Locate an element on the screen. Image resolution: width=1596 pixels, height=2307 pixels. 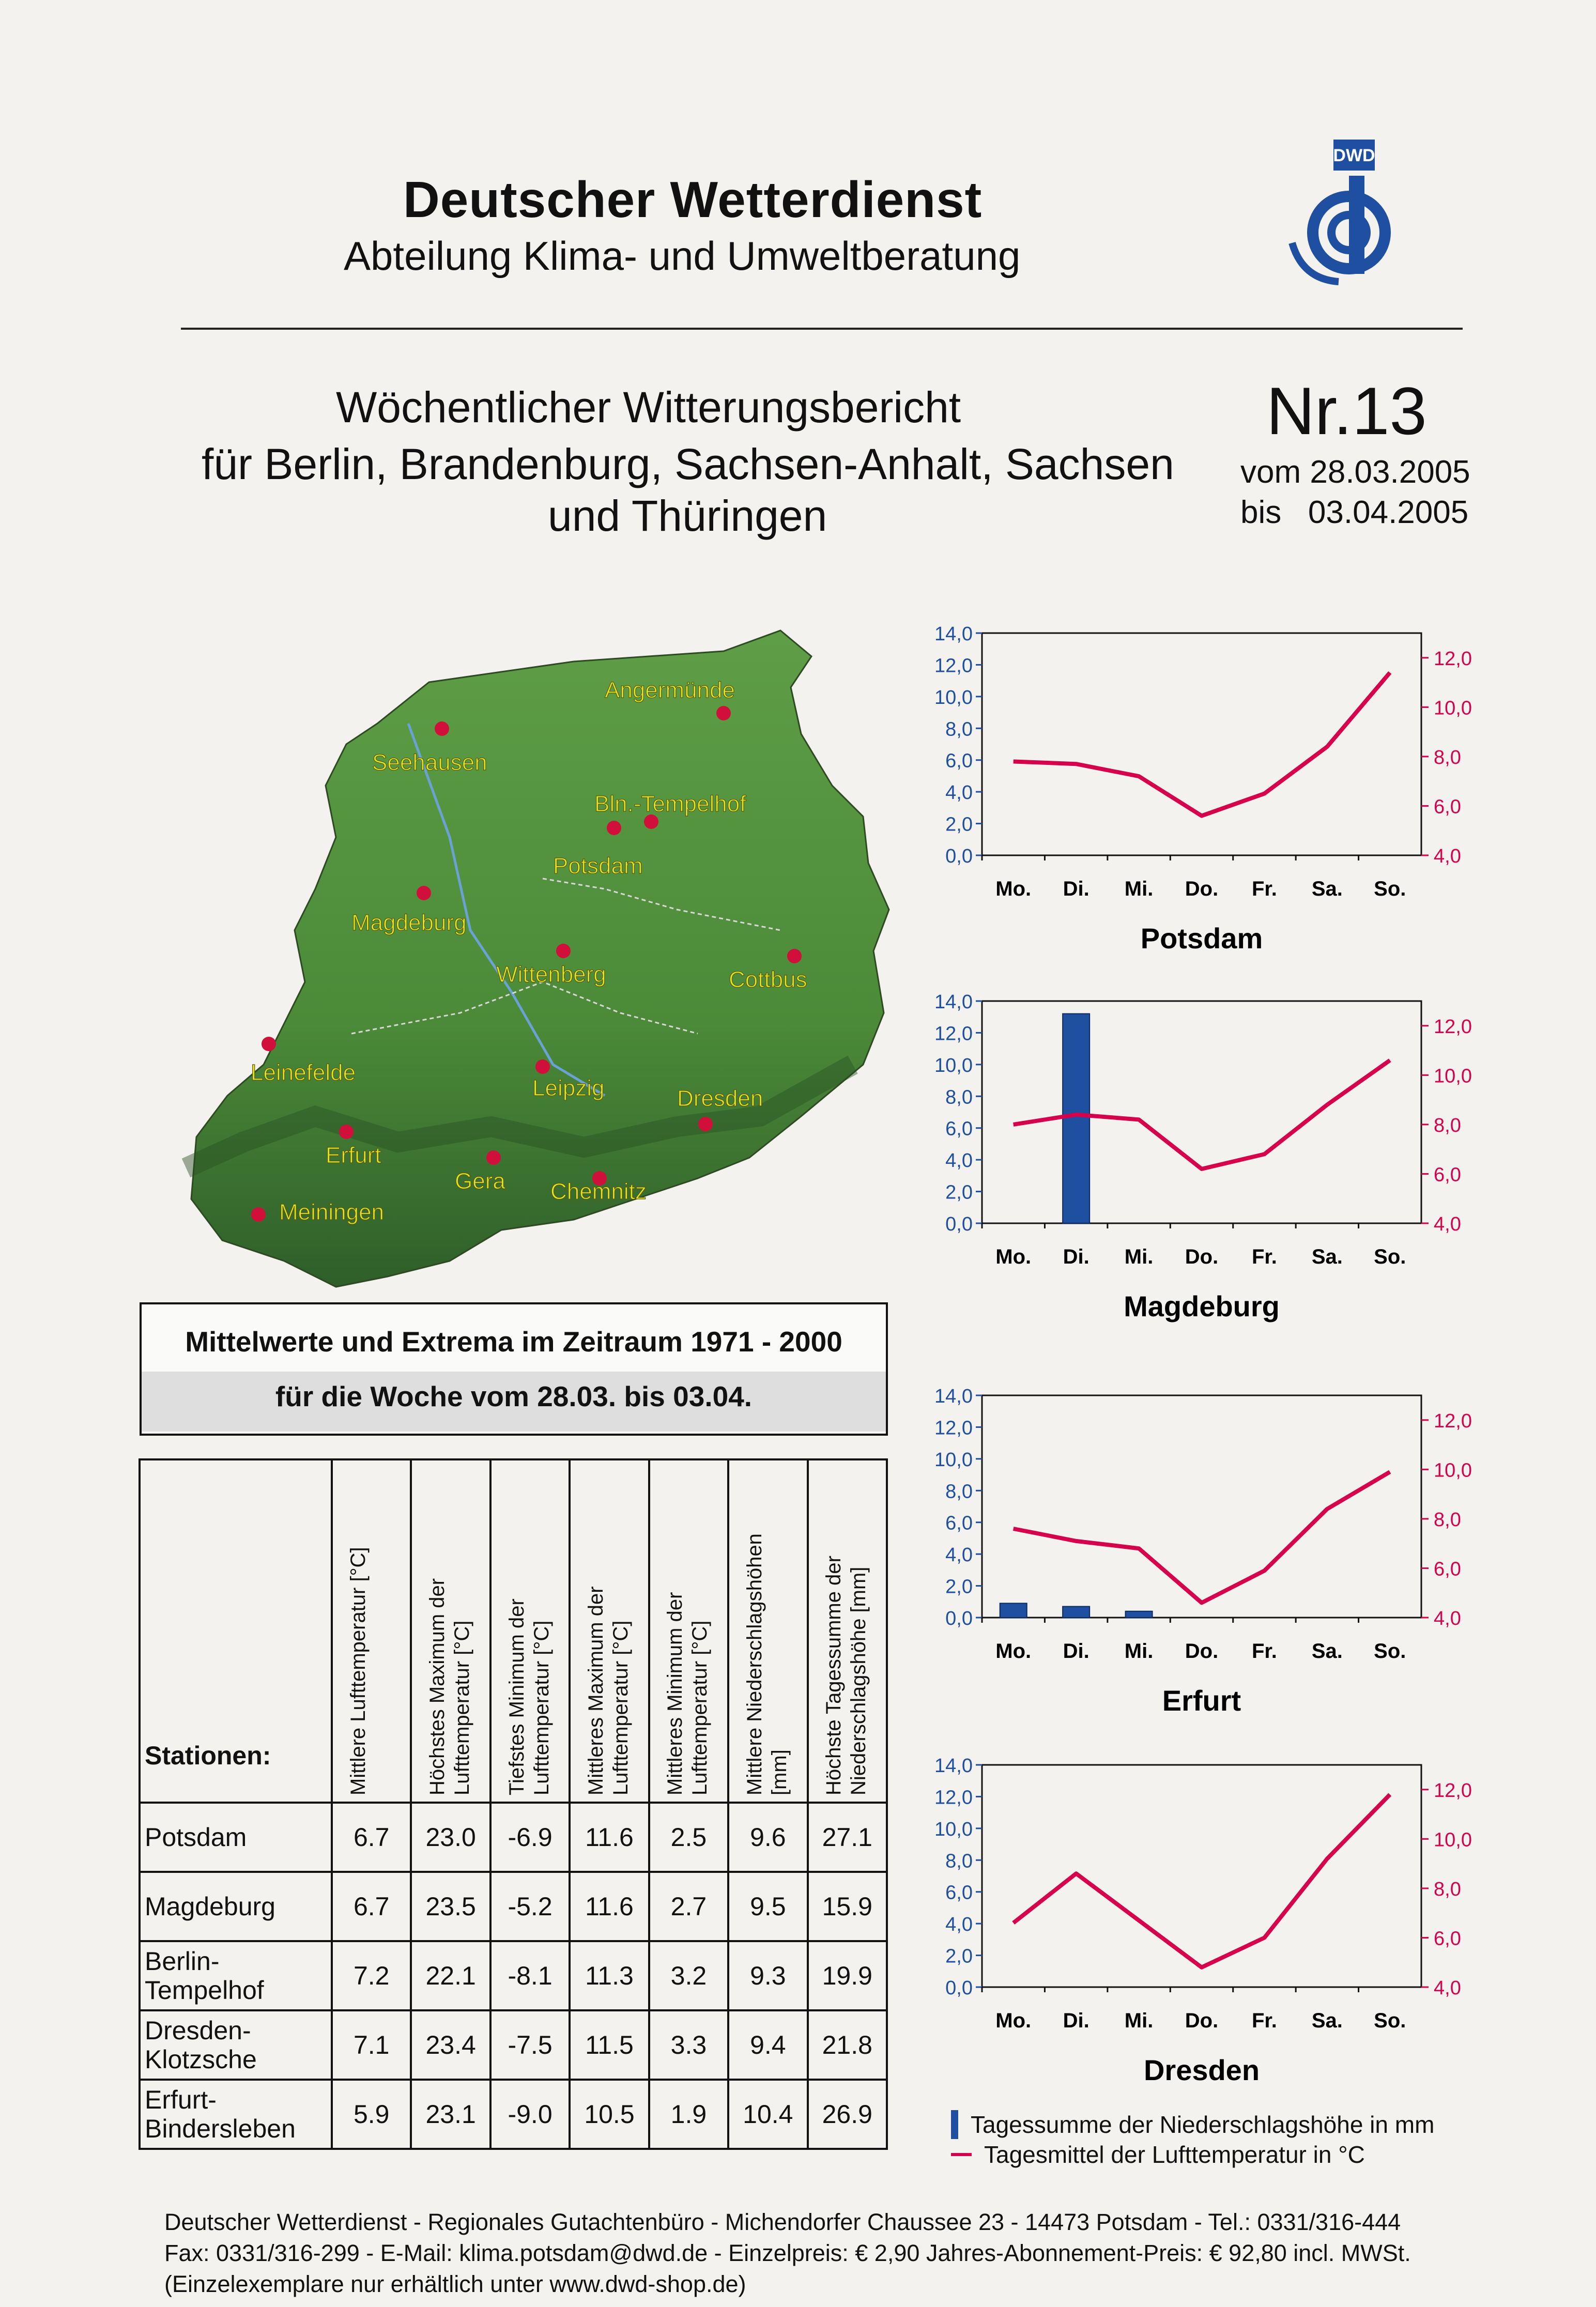
station-column-header: Stationen: is located at coordinates (236, 1631).